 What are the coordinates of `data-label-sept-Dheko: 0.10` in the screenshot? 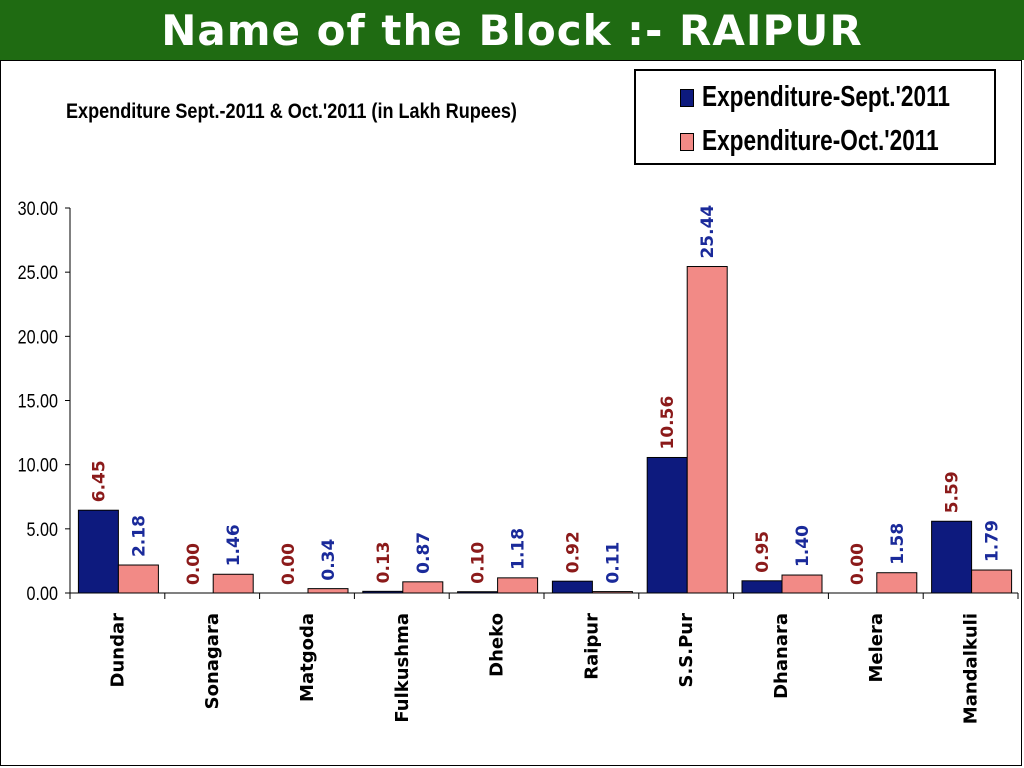 It's located at (479, 563).